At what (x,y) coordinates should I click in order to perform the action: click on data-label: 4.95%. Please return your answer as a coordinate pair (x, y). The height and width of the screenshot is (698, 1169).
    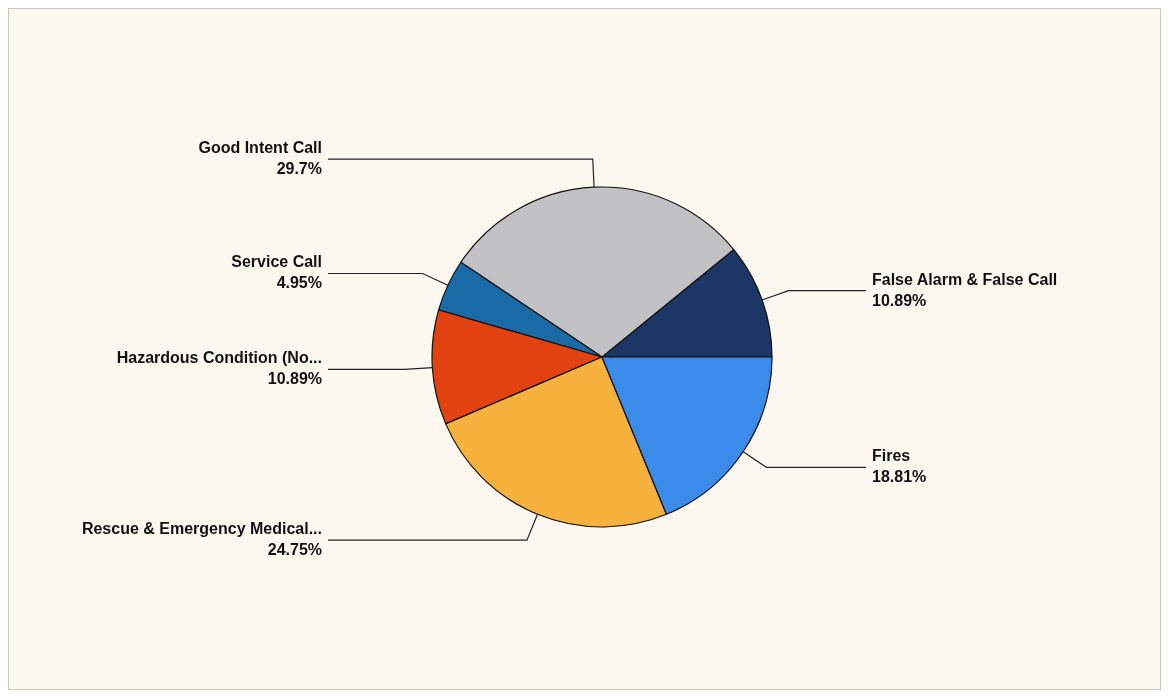
    Looking at the image, I should click on (299, 283).